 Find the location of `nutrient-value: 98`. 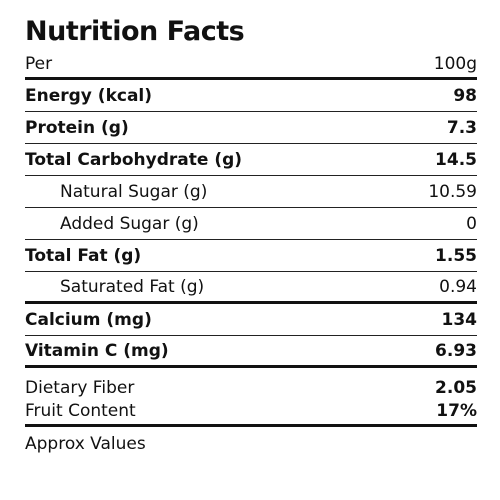

nutrient-value: 98 is located at coordinates (465, 95).